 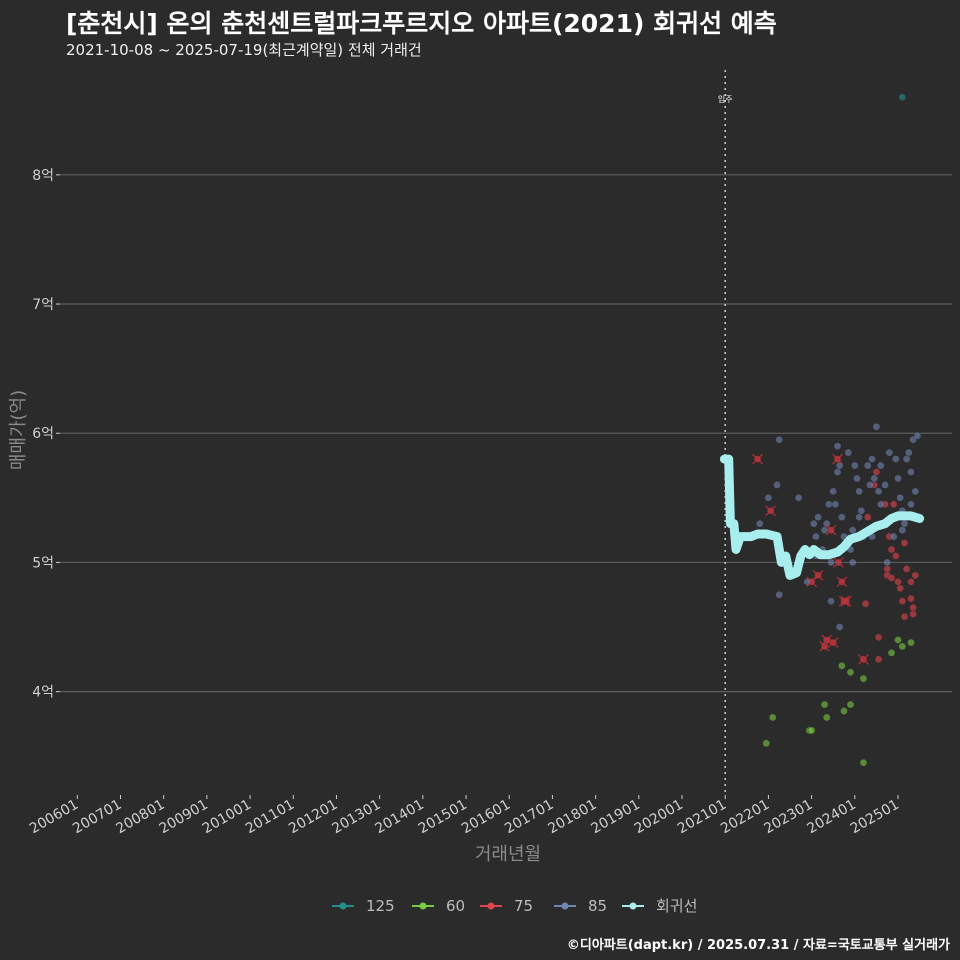 I want to click on x-tick-label: 201601, so click(x=486, y=817).